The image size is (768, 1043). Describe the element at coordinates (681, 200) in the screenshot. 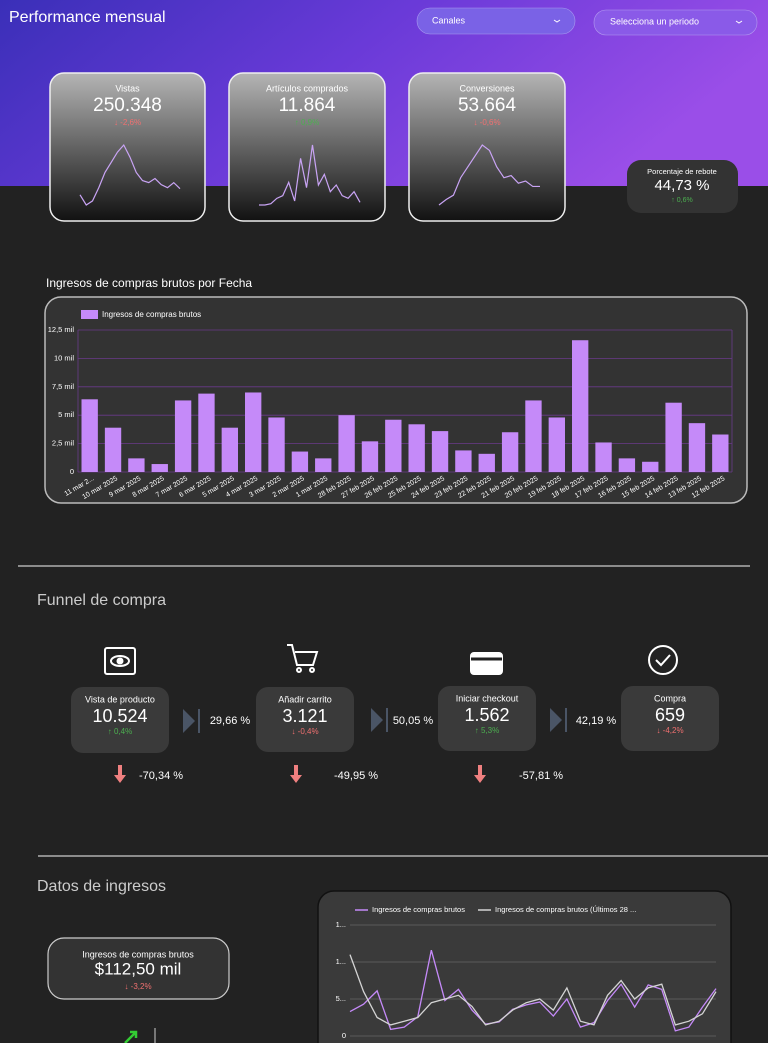

I see `kpi-change: ↑ 0,6%` at that location.